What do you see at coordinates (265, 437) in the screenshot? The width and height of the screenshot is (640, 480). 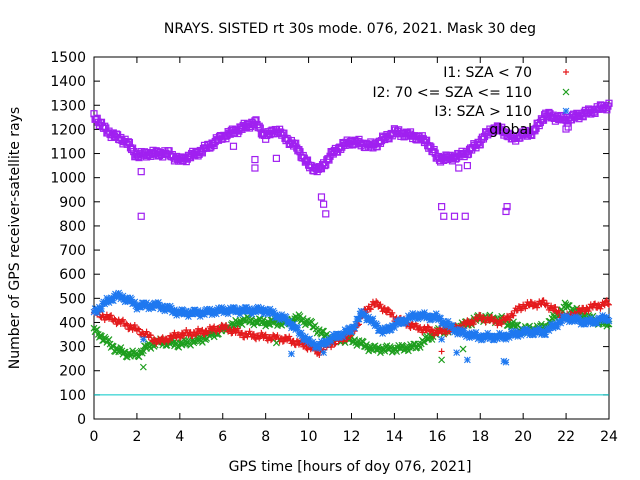 I see `x-tick-label: 8` at bounding box center [265, 437].